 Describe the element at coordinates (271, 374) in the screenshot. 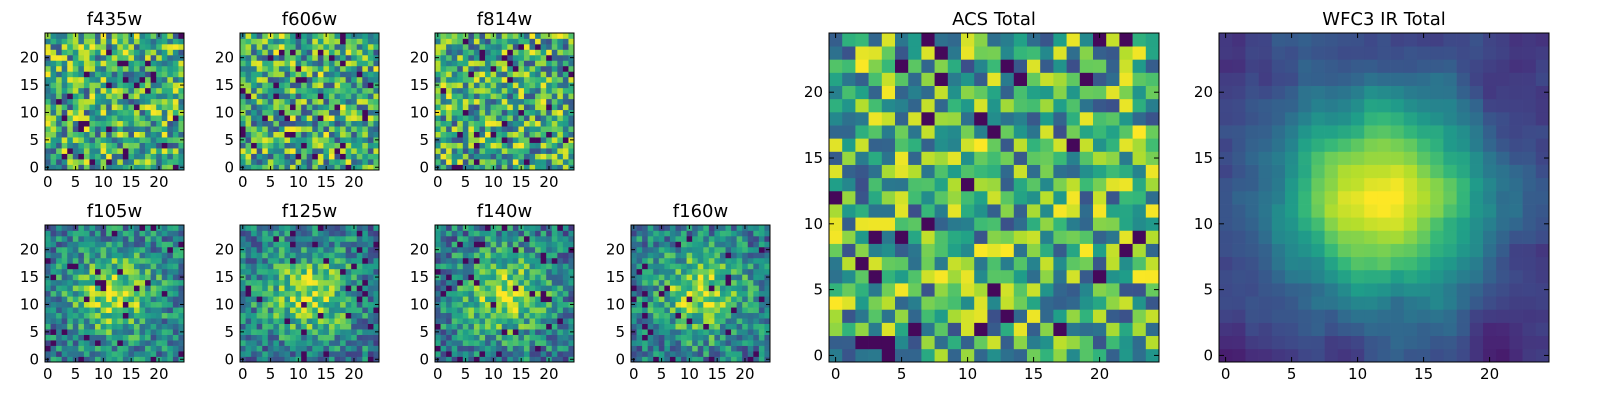

I see `x-tick-label: 5` at that location.